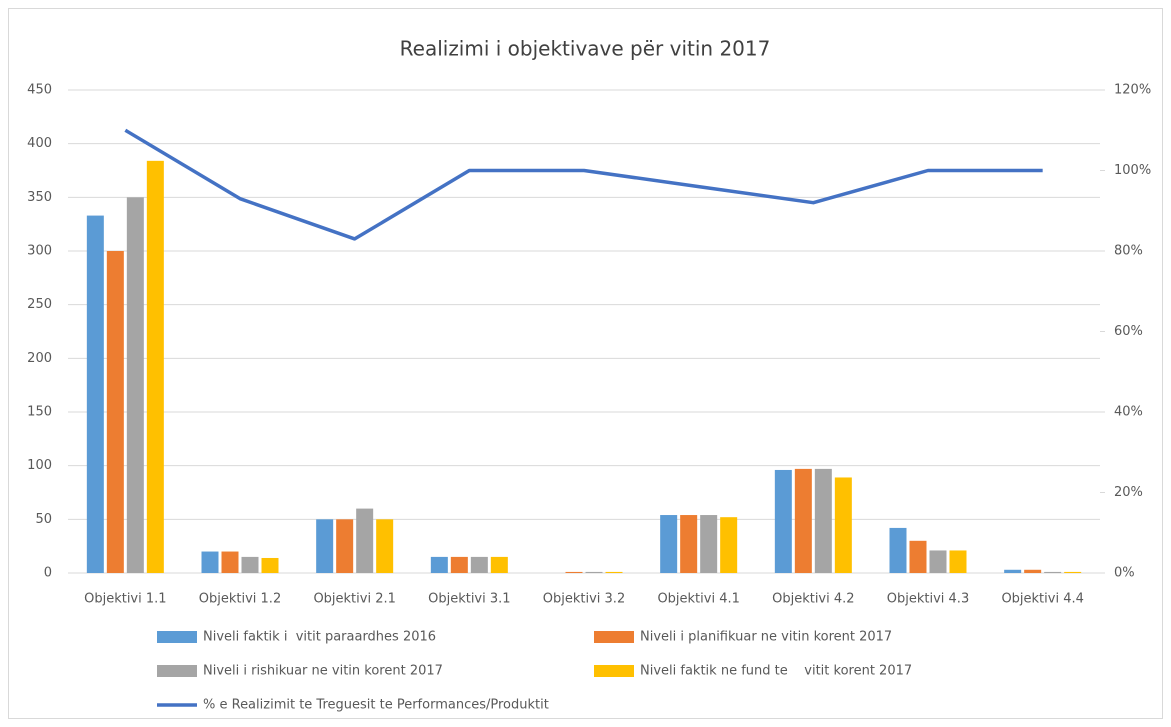 This screenshot has height=727, width=1171. I want to click on y-tick-label: 50, so click(43, 519).